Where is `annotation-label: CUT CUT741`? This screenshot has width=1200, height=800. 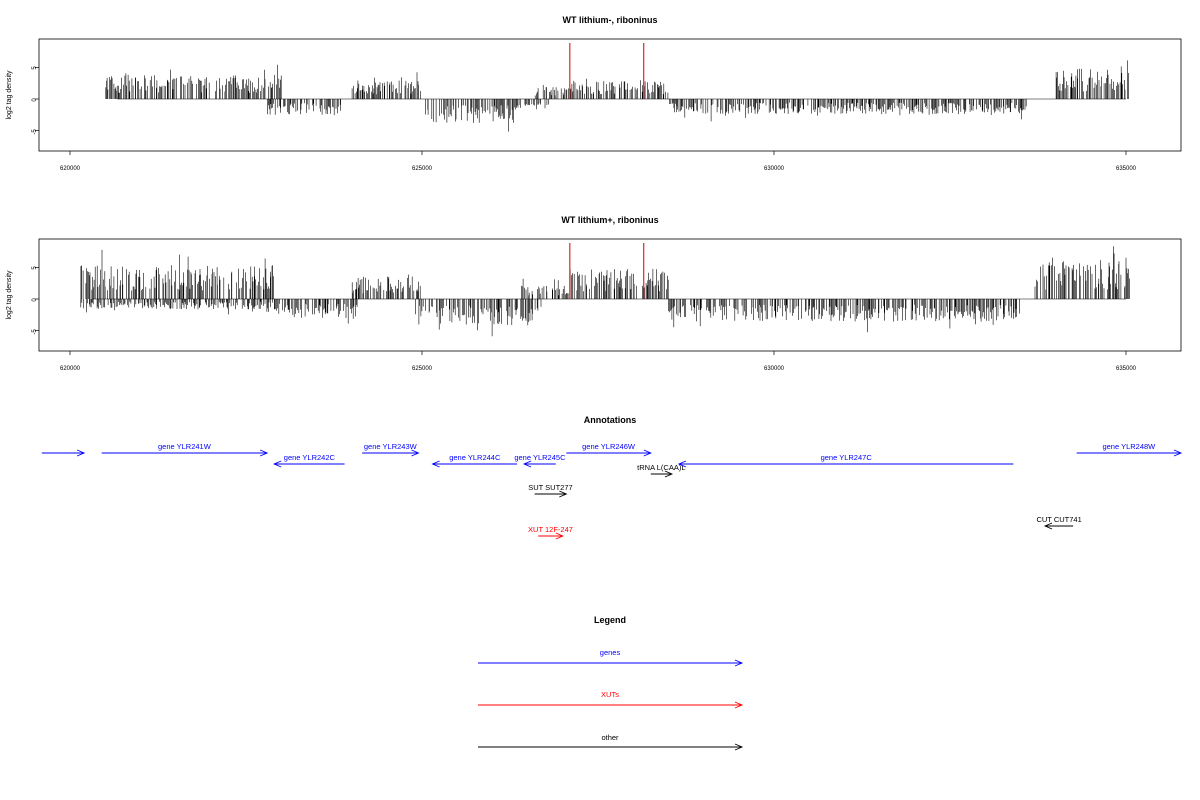
annotation-label: CUT CUT741 is located at coordinates (1058, 519).